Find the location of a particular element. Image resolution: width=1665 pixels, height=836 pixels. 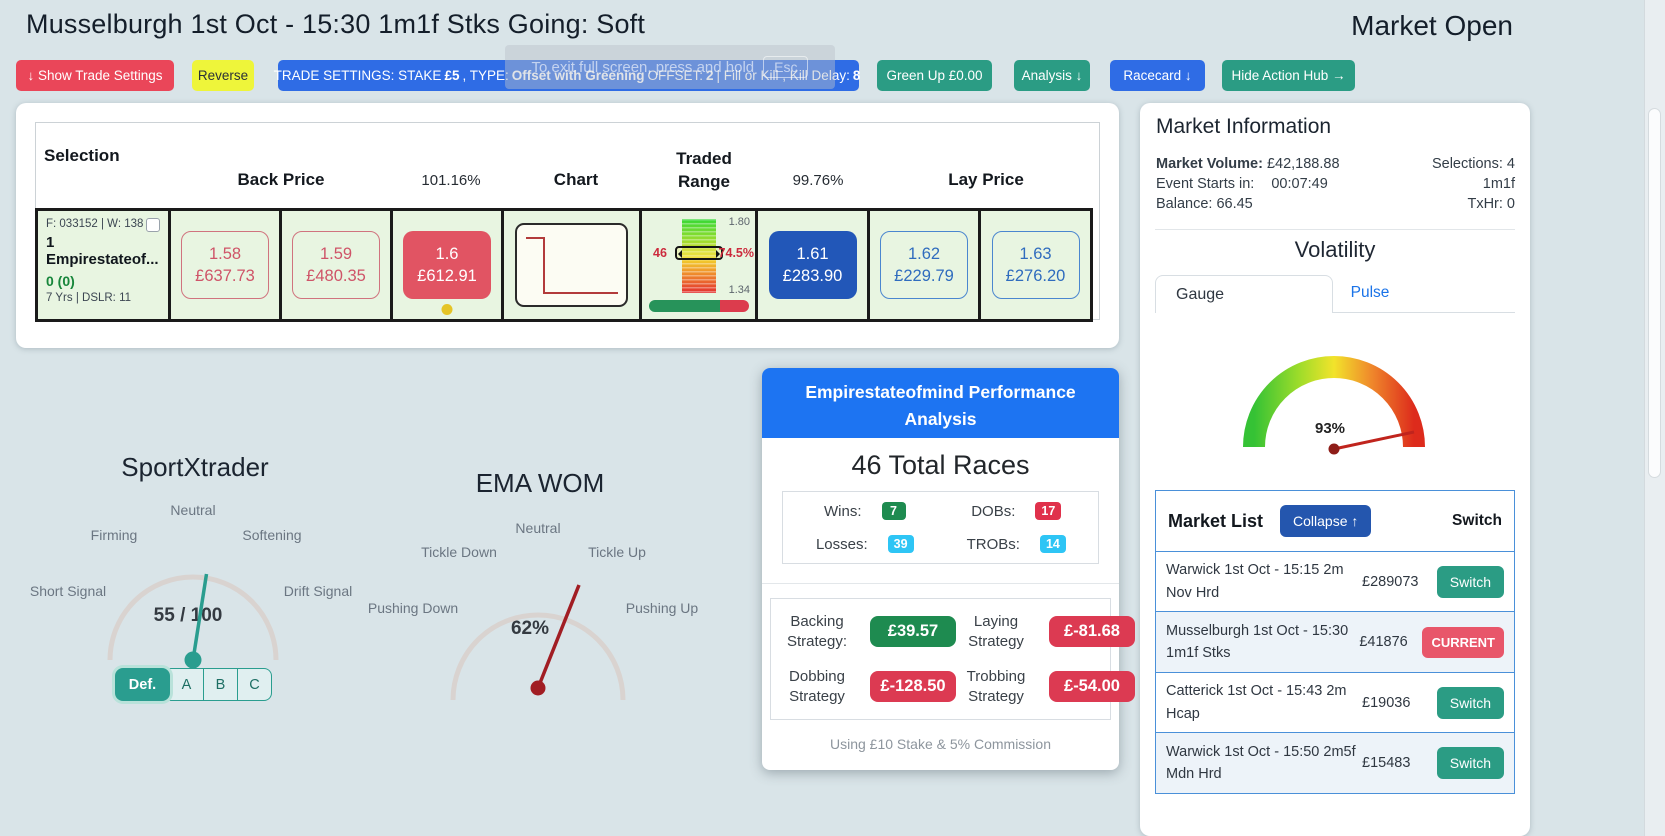

lay-price-3: 1.63 £276.20 is located at coordinates (1035, 265).